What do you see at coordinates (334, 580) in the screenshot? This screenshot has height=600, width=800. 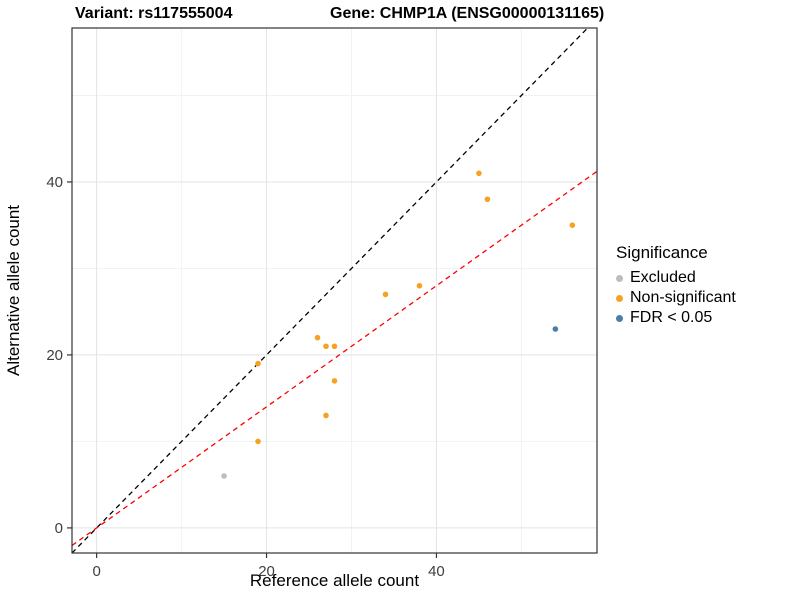 I see `x-axis-title: Reference allele count` at bounding box center [334, 580].